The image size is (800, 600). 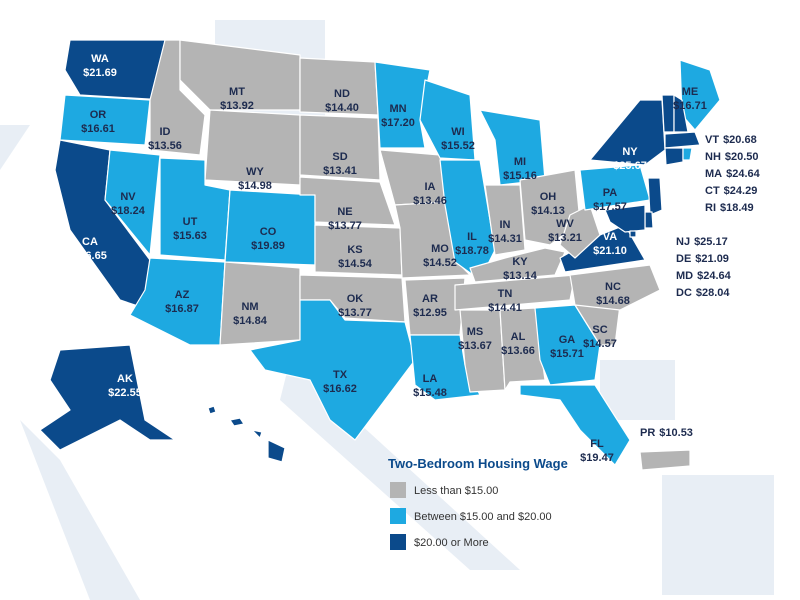 What do you see at coordinates (712, 140) in the screenshot?
I see `state-abbr: VT` at bounding box center [712, 140].